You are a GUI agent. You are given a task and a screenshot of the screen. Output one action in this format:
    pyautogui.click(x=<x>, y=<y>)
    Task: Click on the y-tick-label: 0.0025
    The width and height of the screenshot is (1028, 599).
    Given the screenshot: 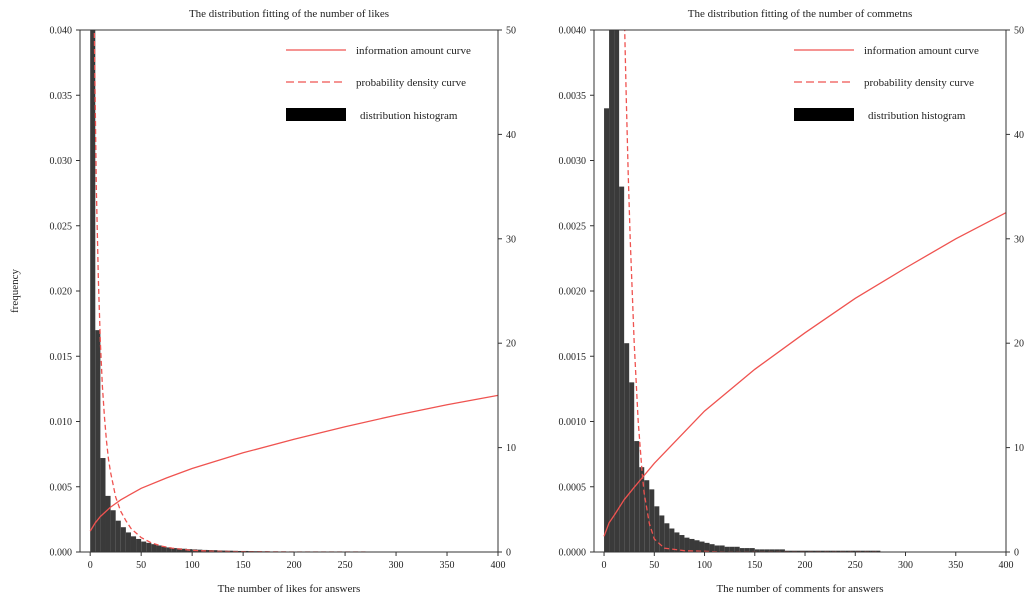 What is the action you would take?
    pyautogui.click(x=573, y=226)
    